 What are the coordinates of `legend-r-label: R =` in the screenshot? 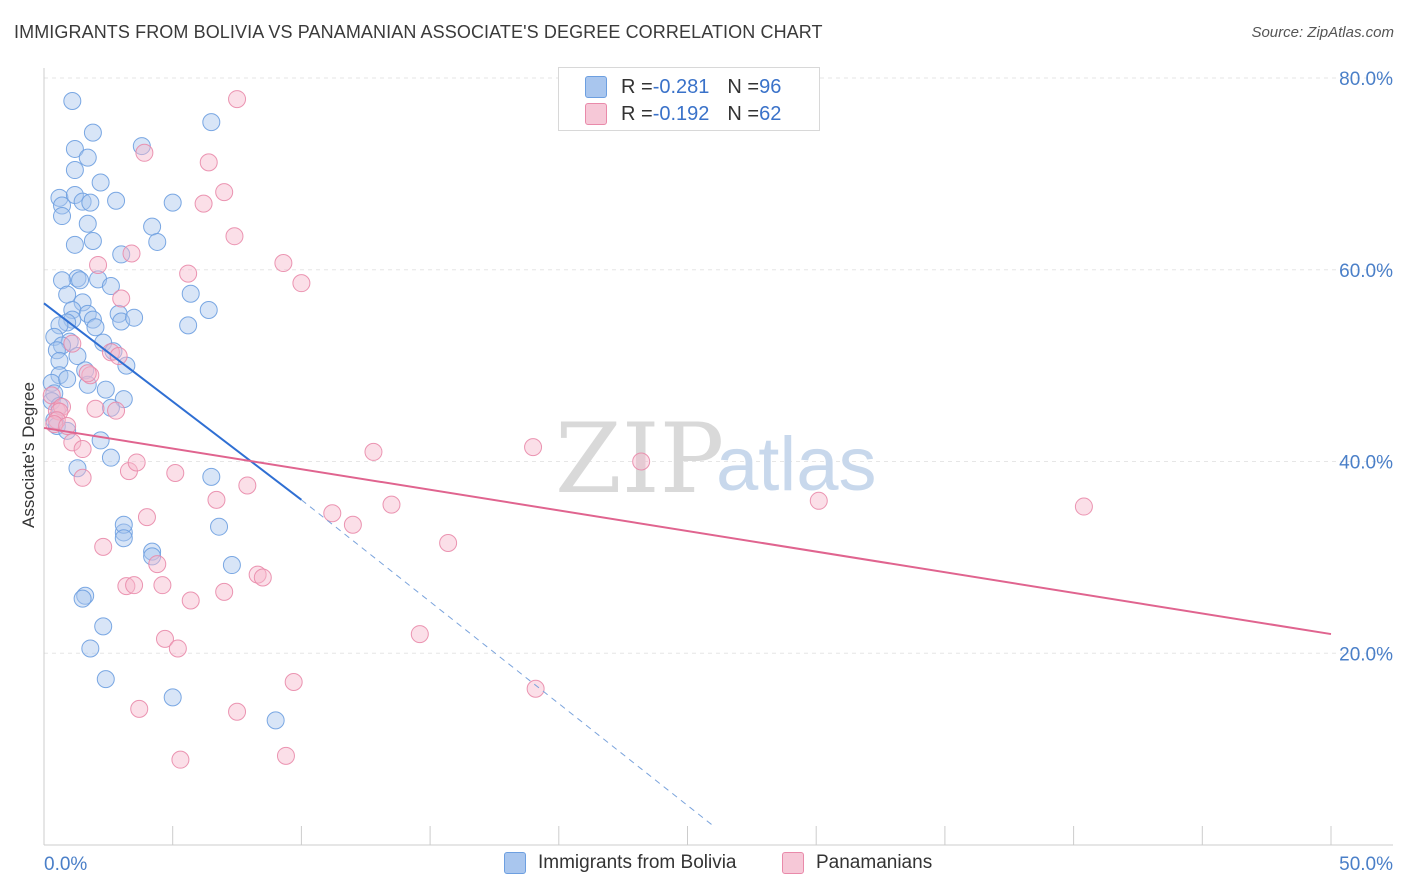 It's located at (637, 113).